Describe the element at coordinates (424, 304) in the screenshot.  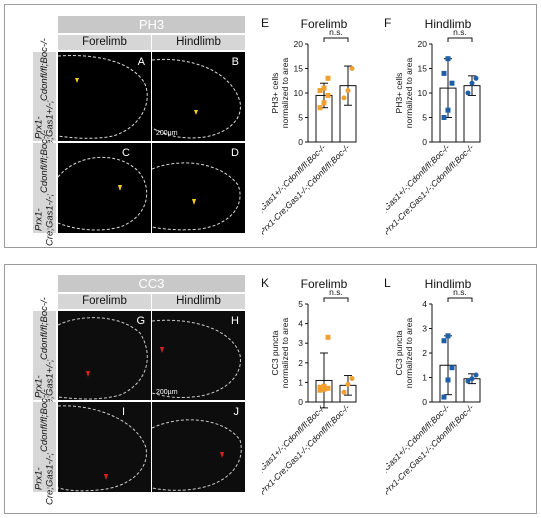
I see `y-tick-label: 4` at that location.